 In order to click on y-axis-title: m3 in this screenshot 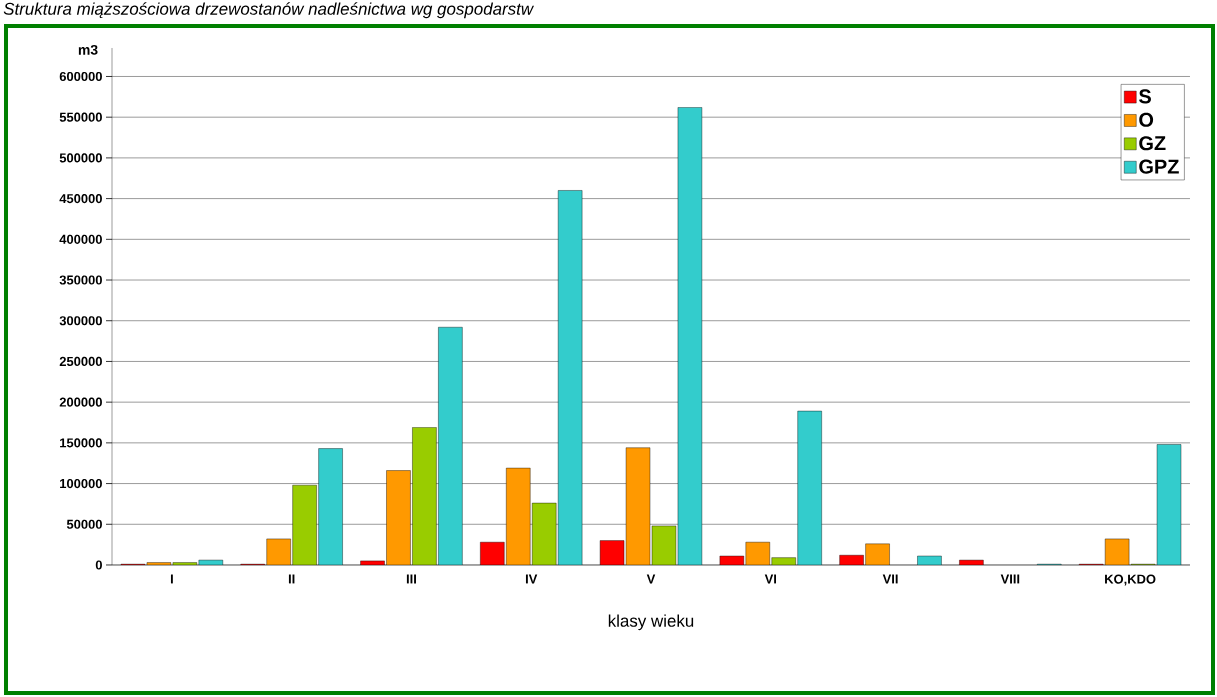, I will do `click(88, 49)`.